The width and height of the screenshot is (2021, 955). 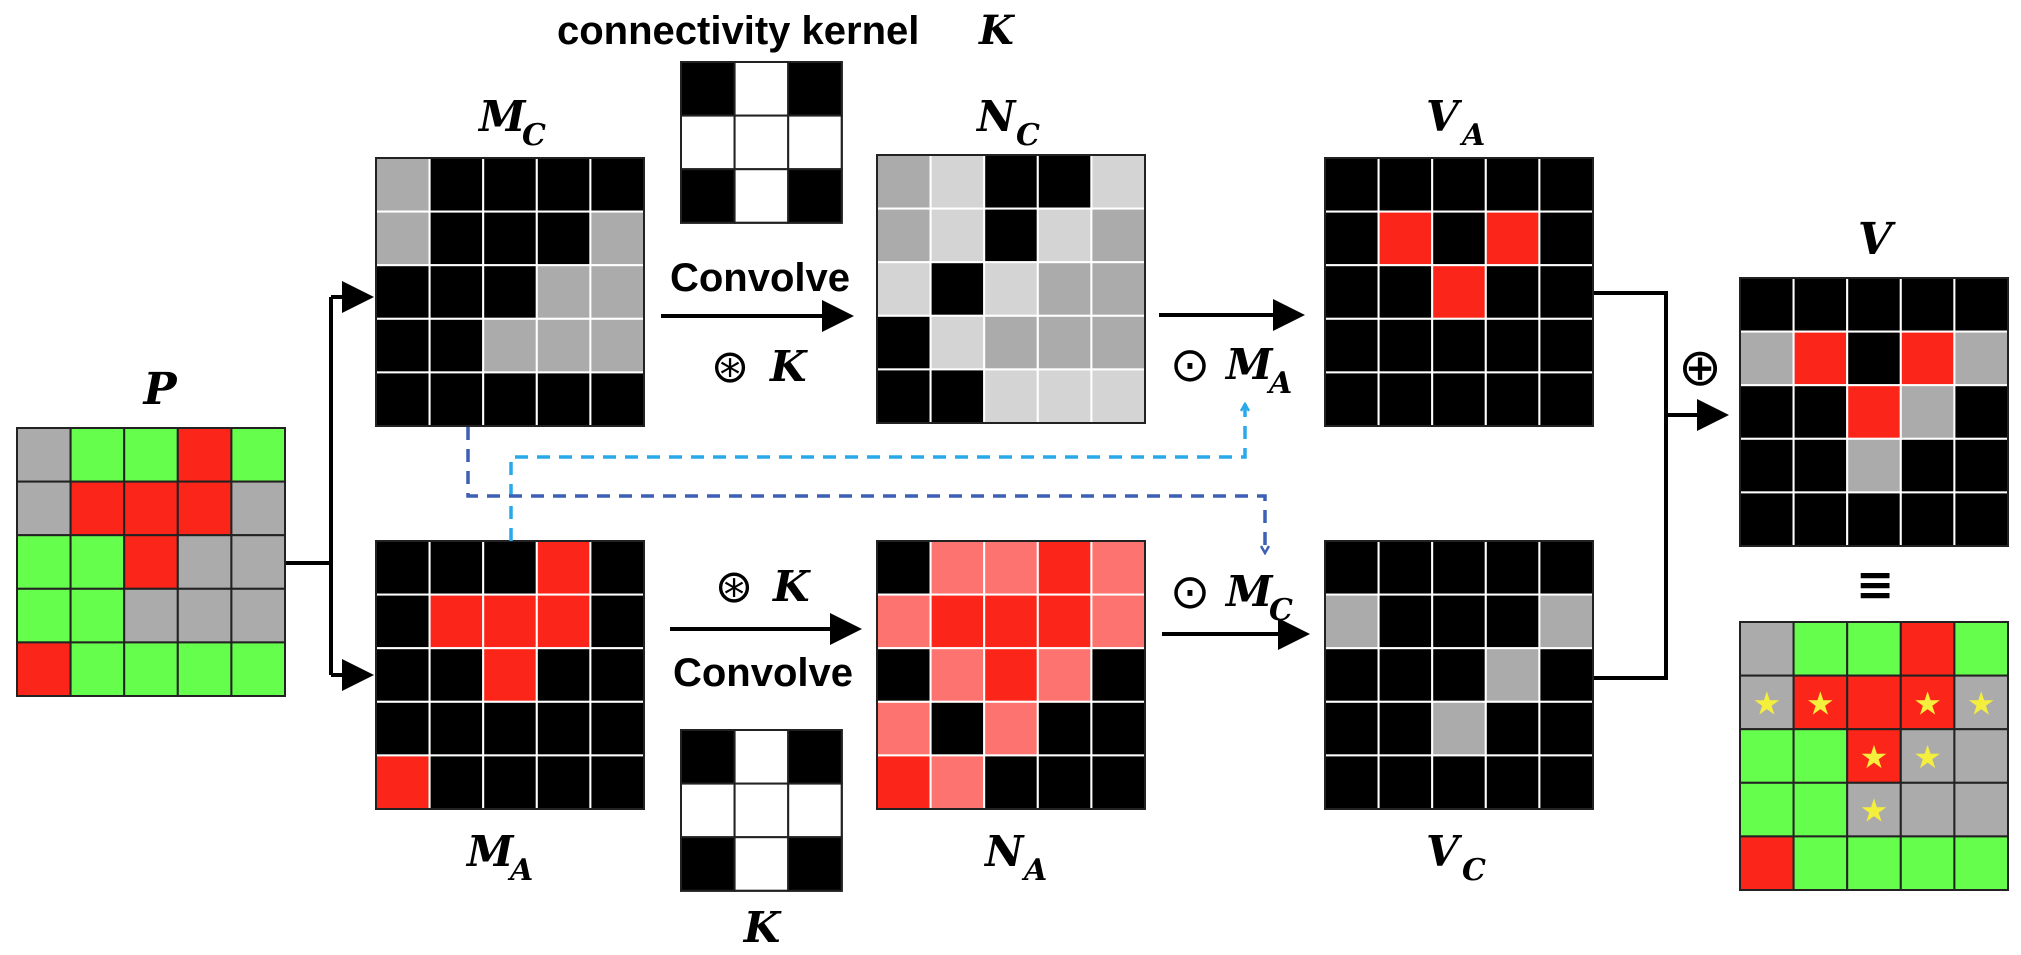 I want to click on conv-op-top: ⊛ K, so click(x=759, y=366).